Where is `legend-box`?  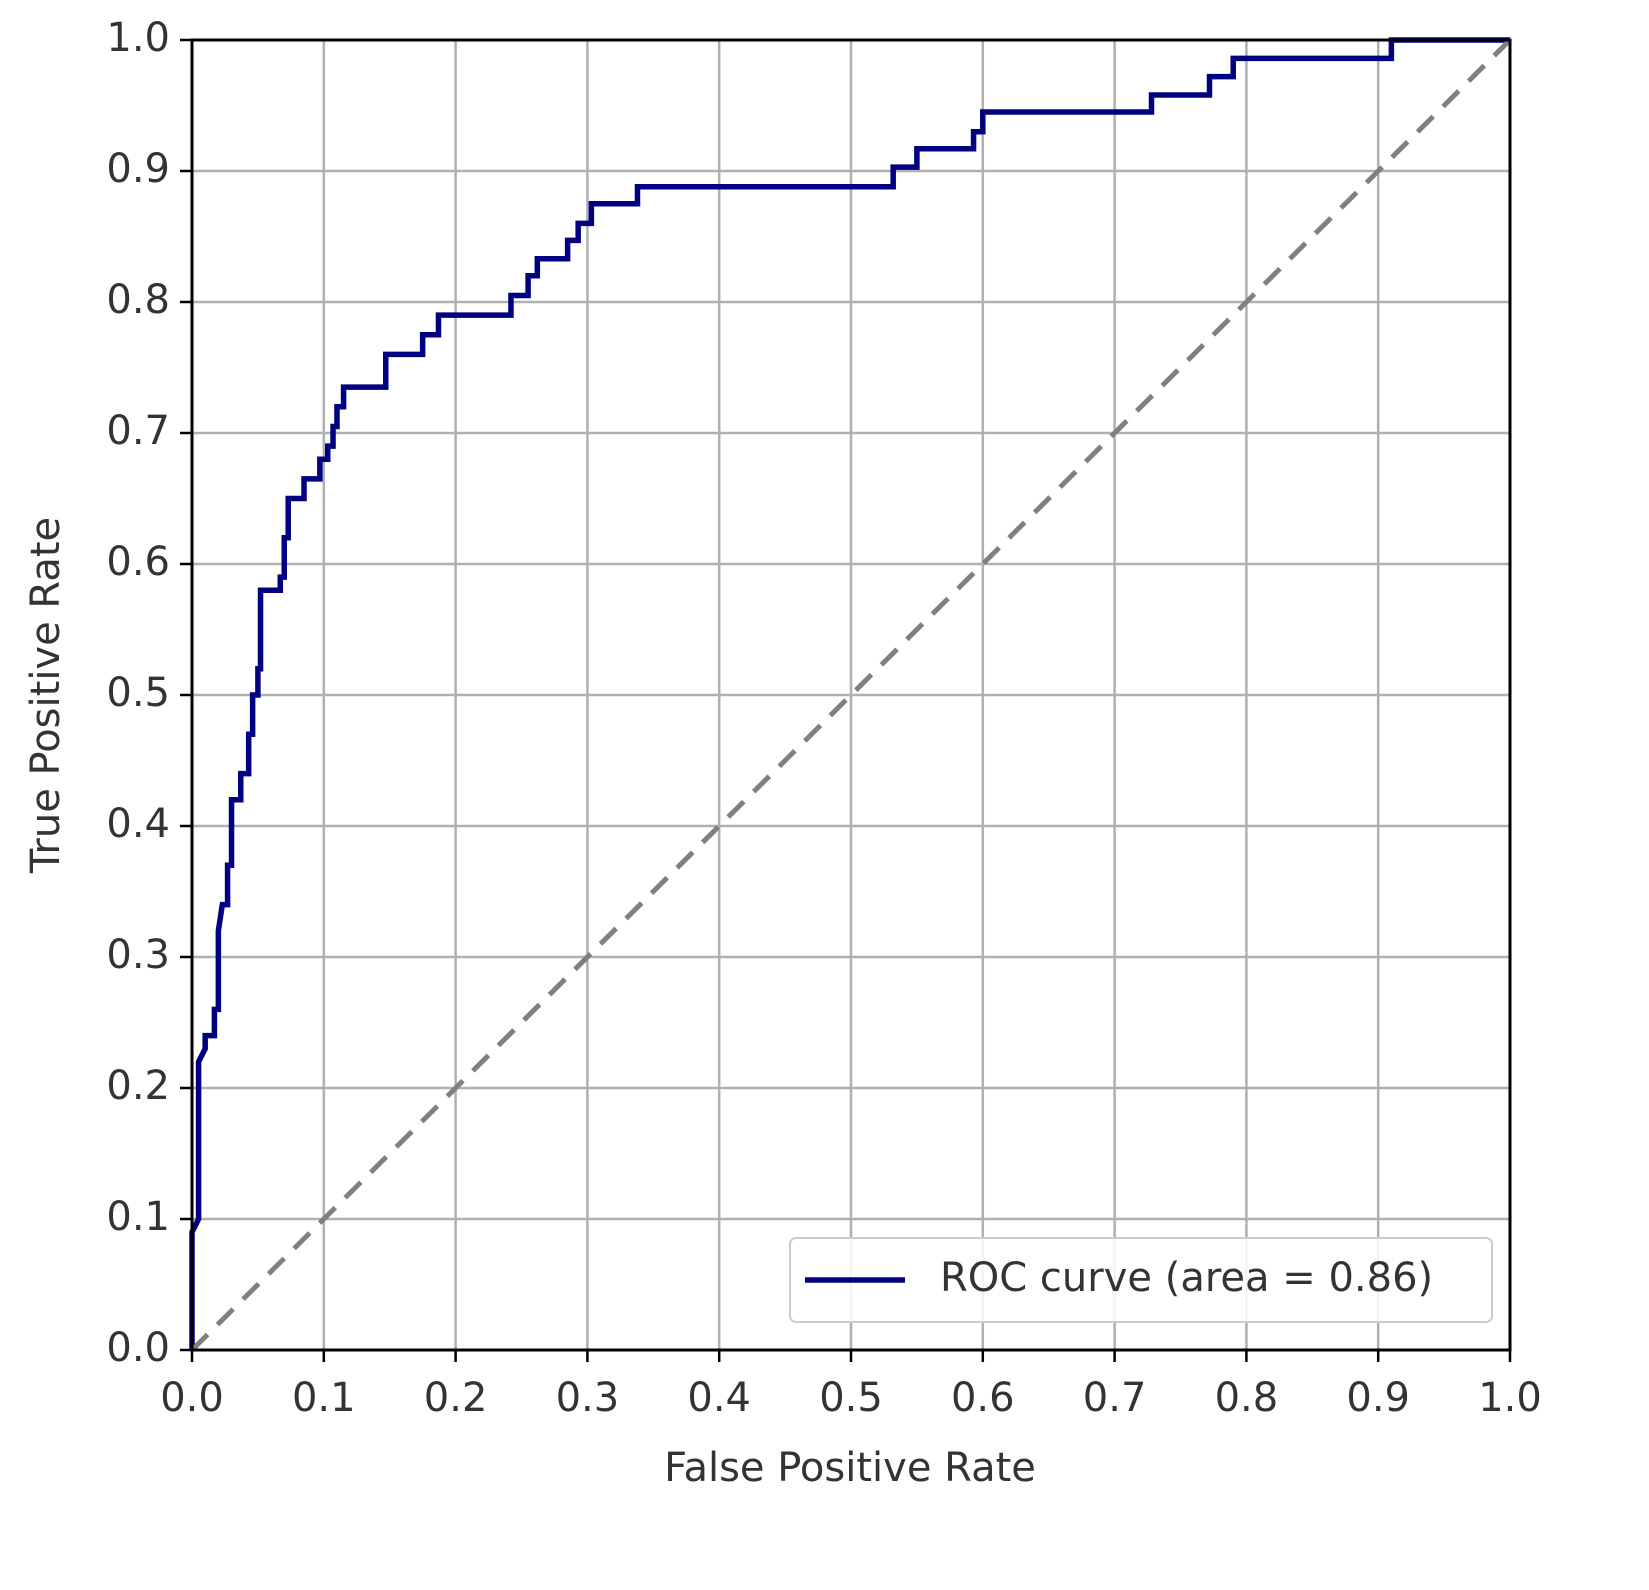
legend-box is located at coordinates (1141, 1280).